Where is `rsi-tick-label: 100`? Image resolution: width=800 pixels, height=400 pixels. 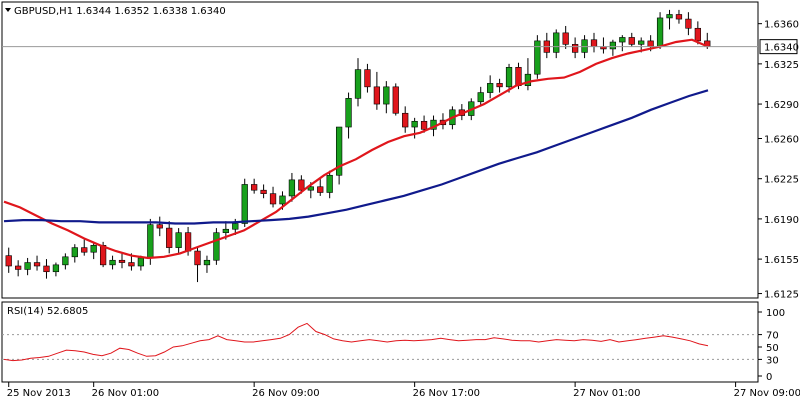 rsi-tick-label: 100 is located at coordinates (775, 313).